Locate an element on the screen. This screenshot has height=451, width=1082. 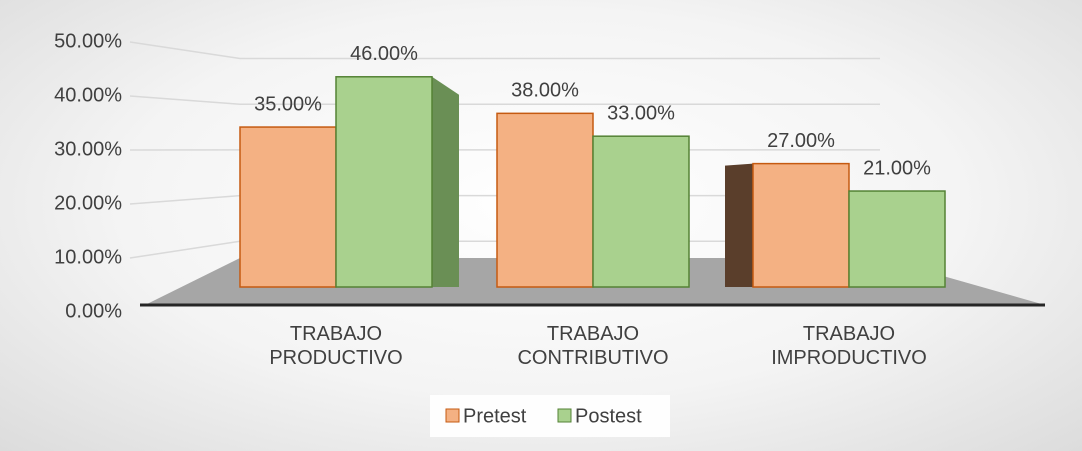
data-label: 38.00% is located at coordinates (545, 91).